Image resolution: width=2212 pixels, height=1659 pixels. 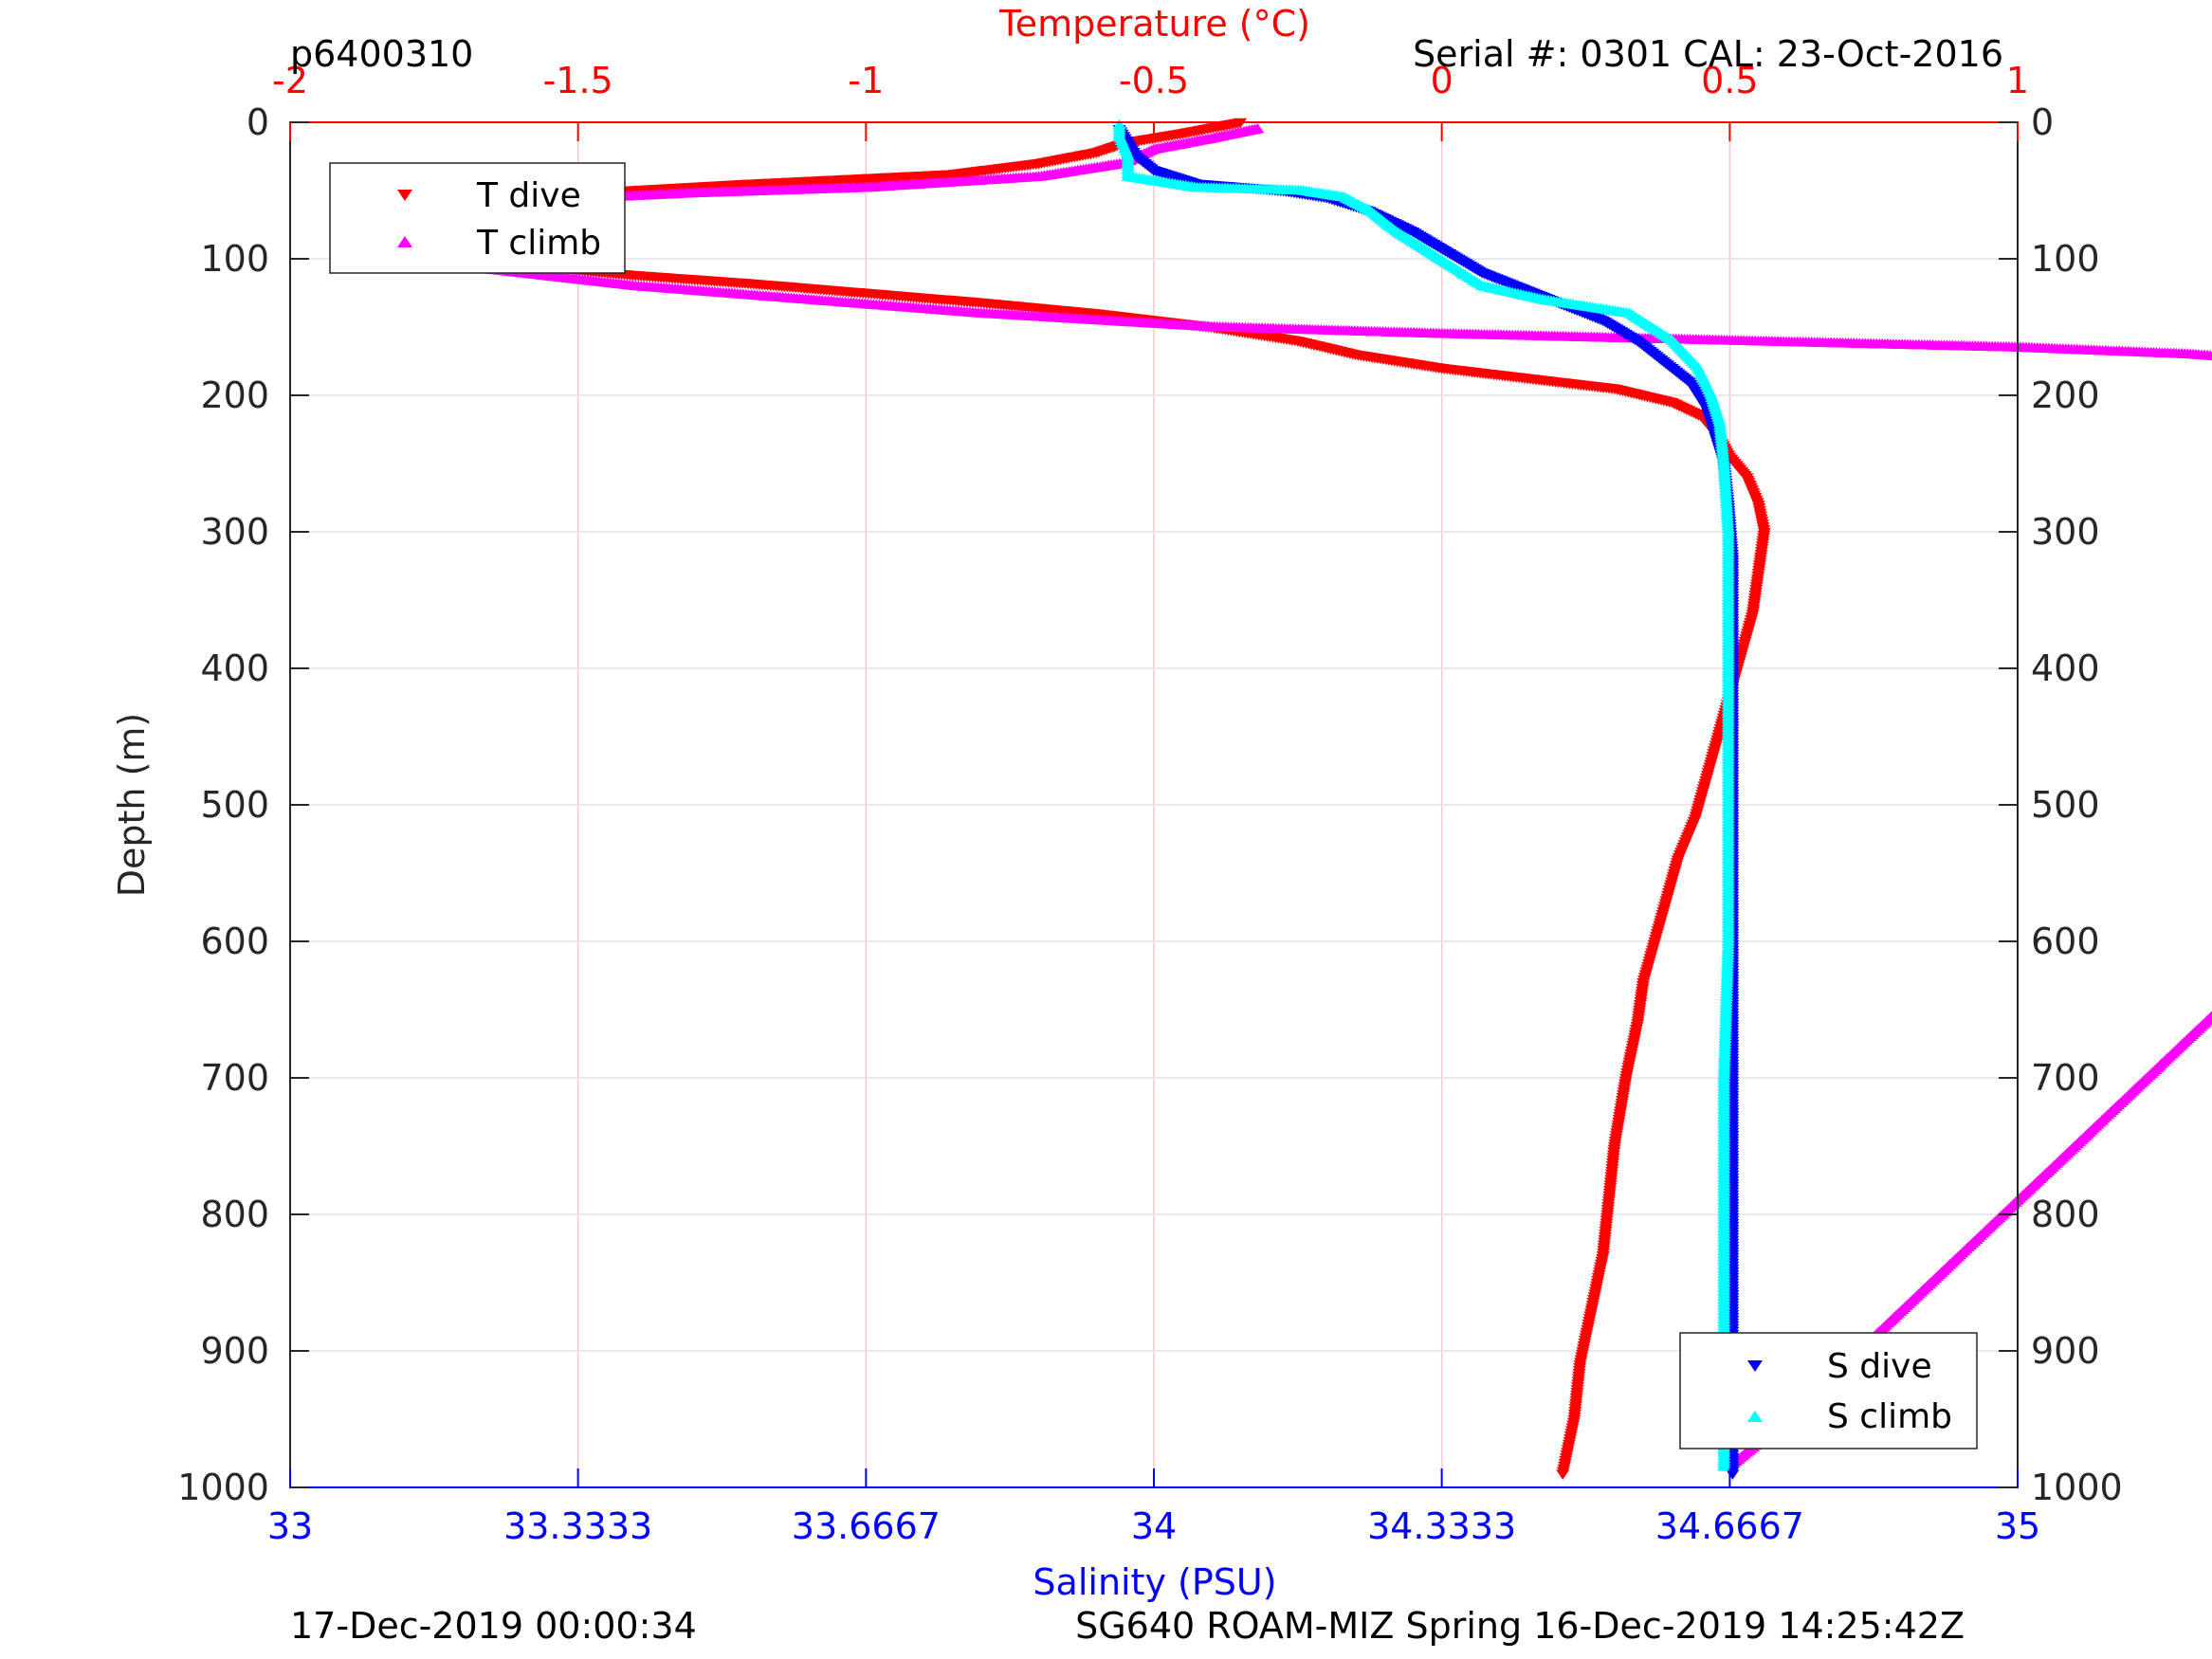 I want to click on title-left: p6400310, so click(x=381, y=54).